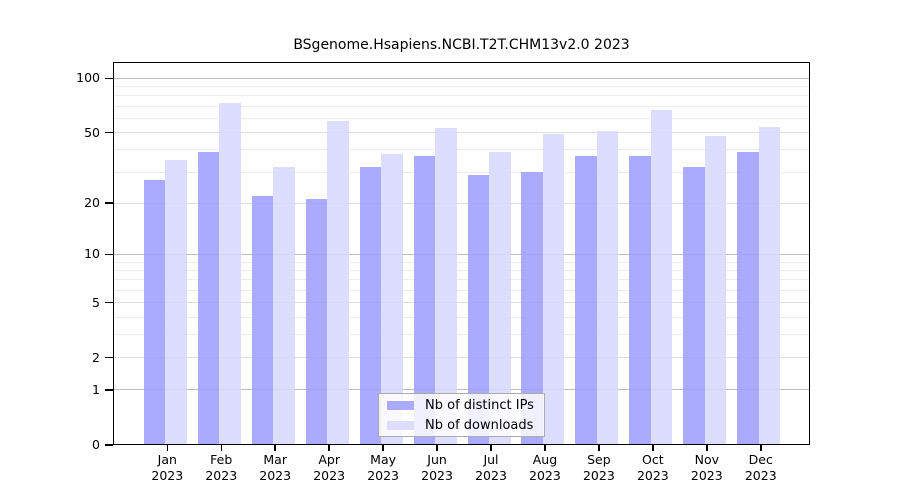 This screenshot has width=900, height=500. What do you see at coordinates (694, 306) in the screenshot?
I see `bar-nov-ips` at bounding box center [694, 306].